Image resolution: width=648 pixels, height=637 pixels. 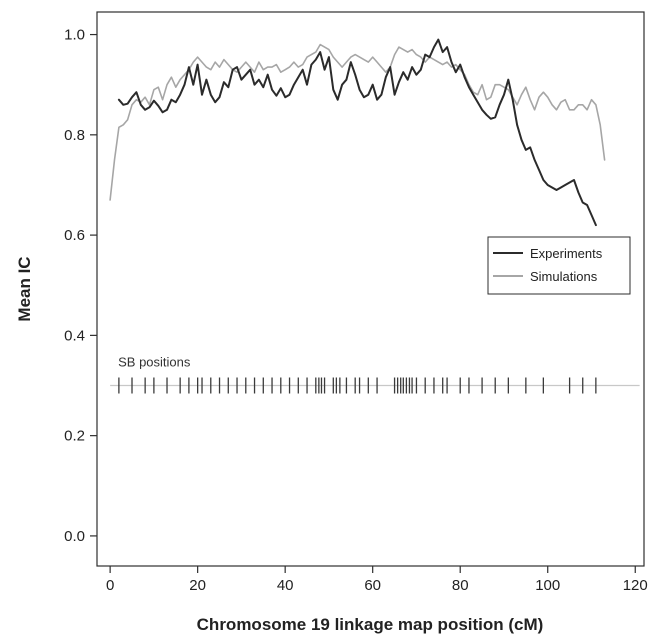 I want to click on legend-box, so click(x=559, y=265).